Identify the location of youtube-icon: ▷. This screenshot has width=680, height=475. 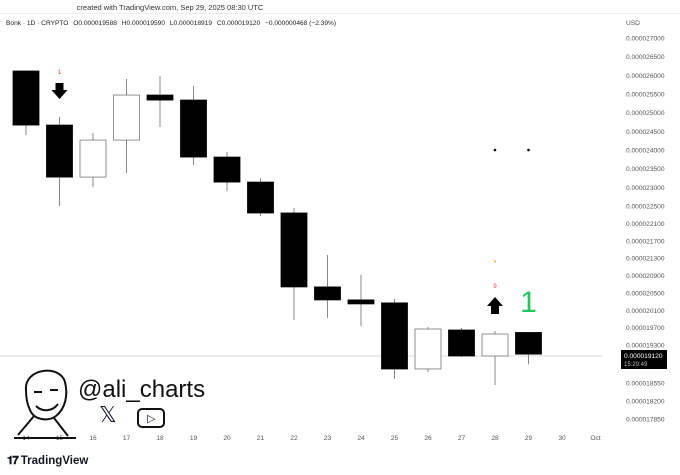
(151, 418).